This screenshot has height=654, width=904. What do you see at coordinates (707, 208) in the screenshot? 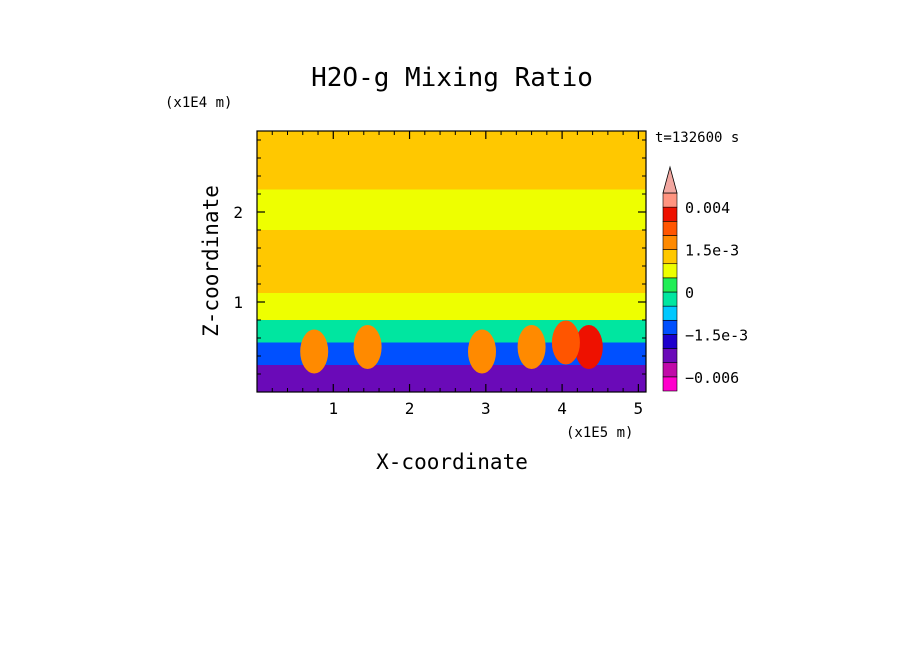
I see `colorbar-label-0: 0.004` at bounding box center [707, 208].